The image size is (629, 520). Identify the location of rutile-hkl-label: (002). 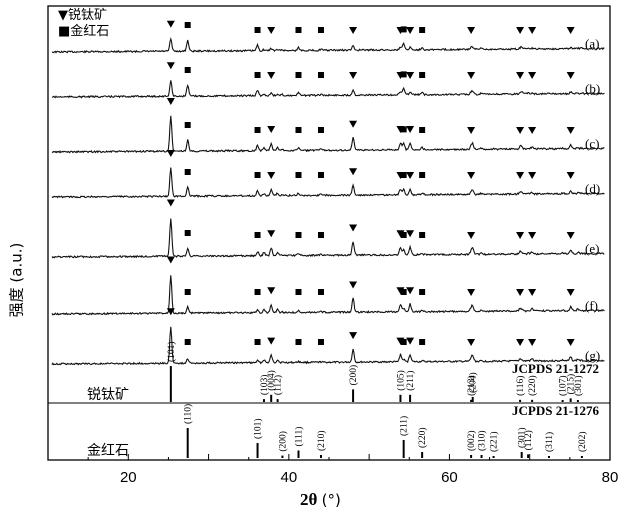
(471, 440).